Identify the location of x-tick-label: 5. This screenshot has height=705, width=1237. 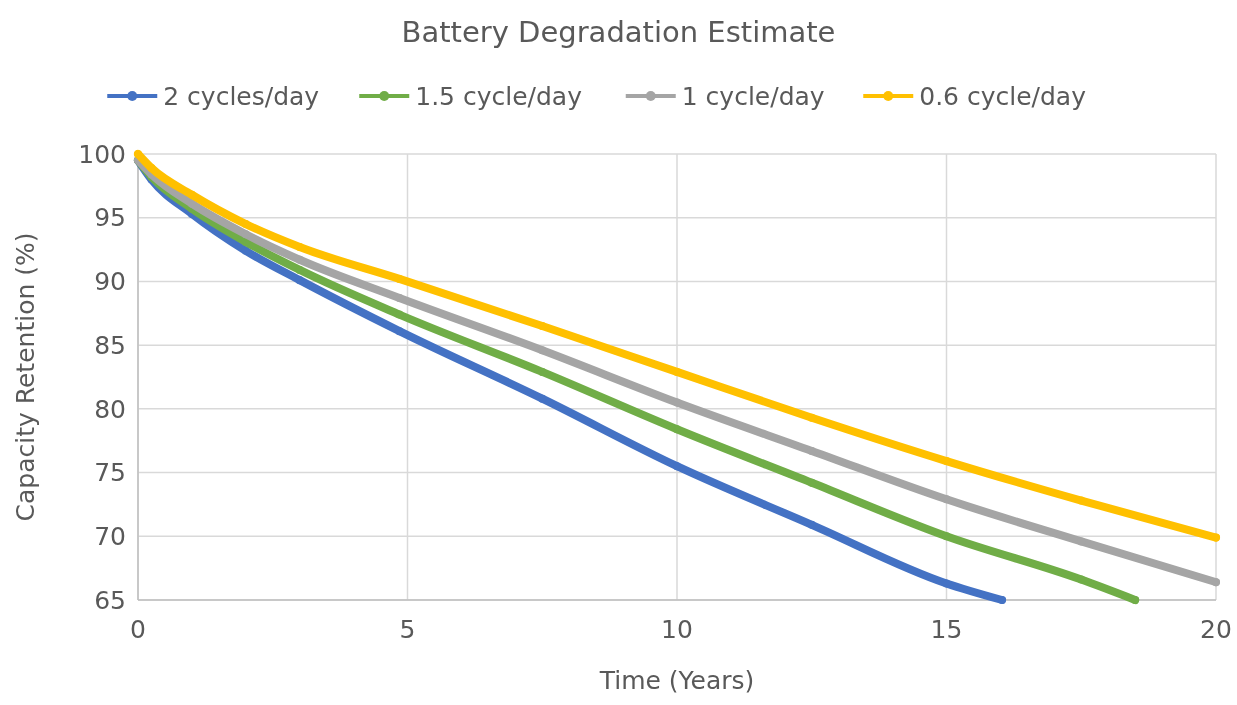
(407, 629).